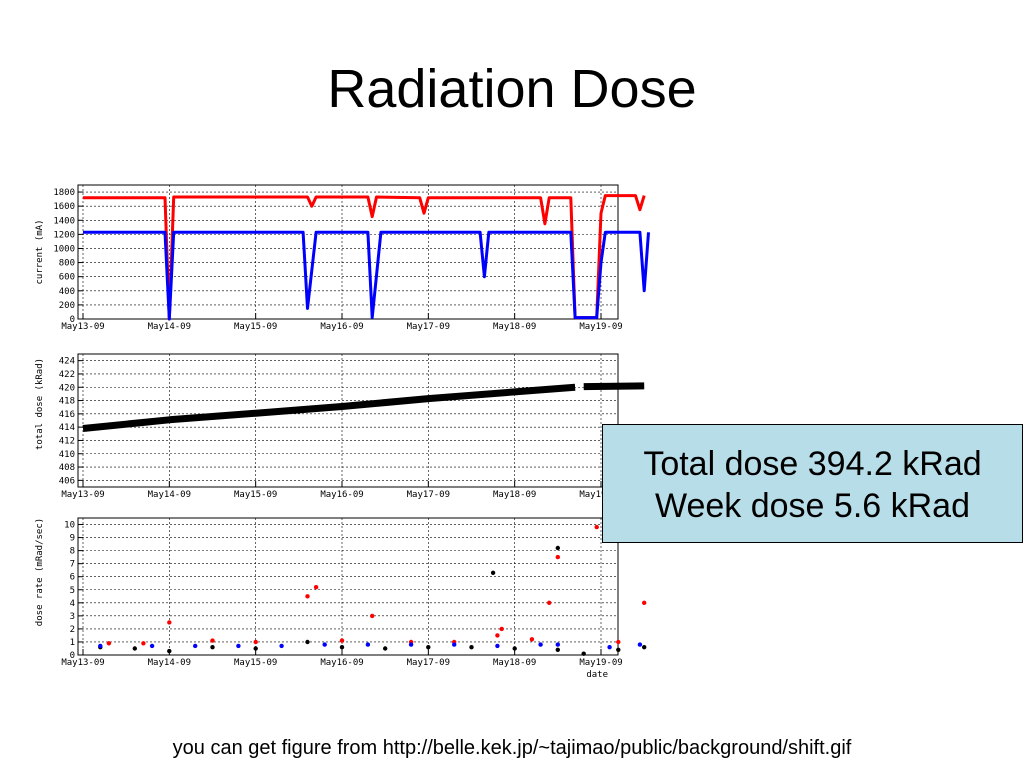 Image resolution: width=1024 pixels, height=768 pixels. I want to click on y-tick-label: 424, so click(67, 362).